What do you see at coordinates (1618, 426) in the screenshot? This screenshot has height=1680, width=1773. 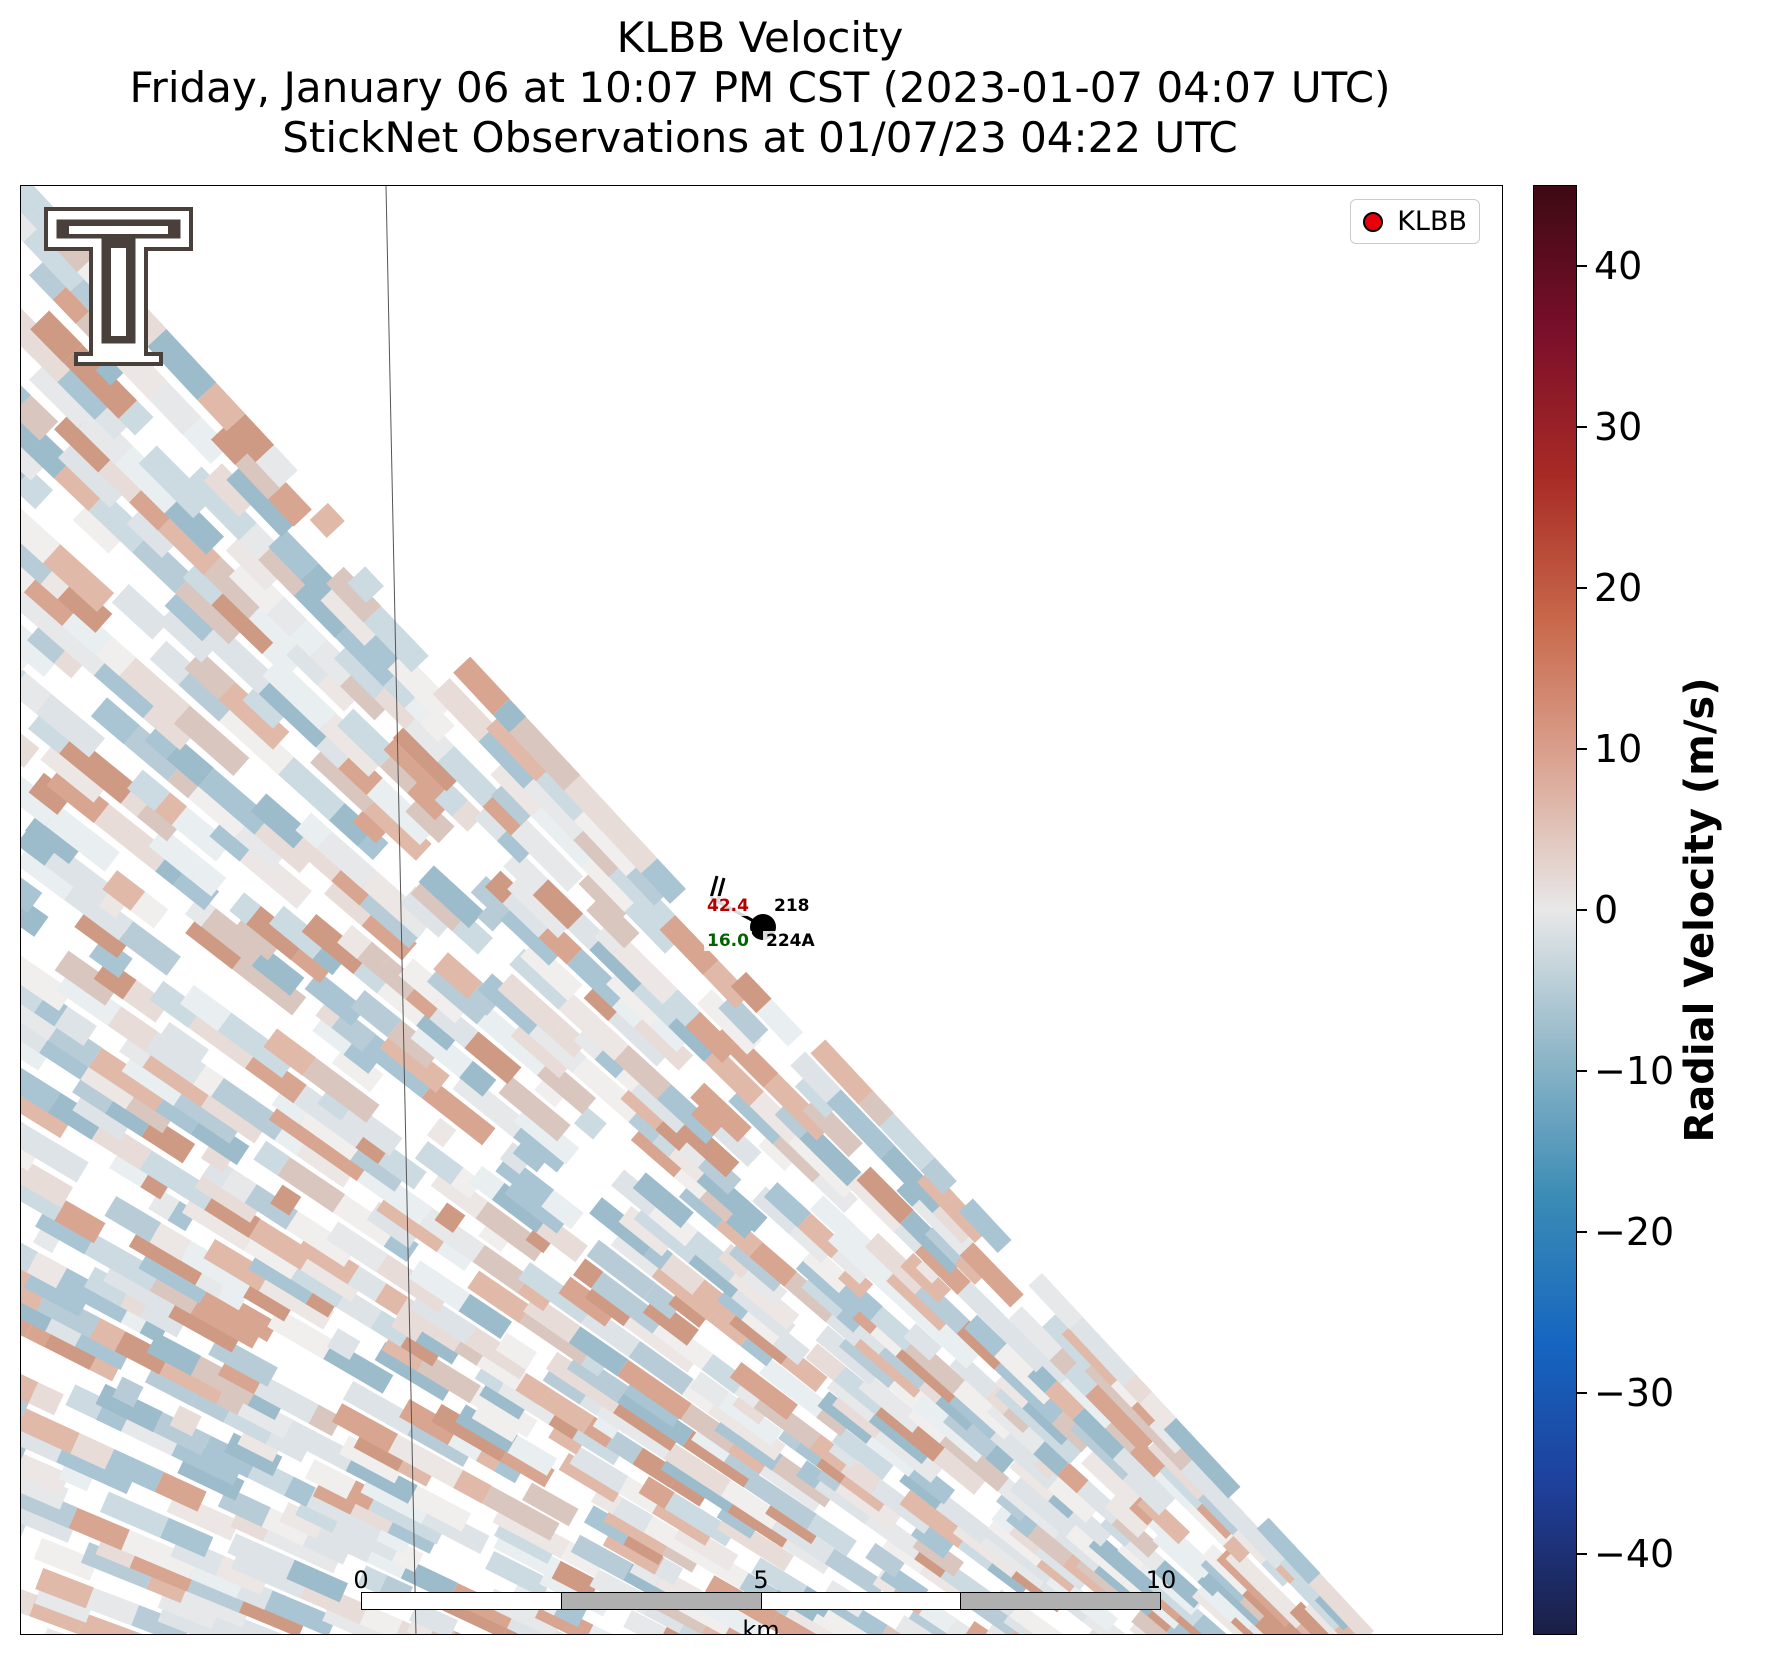 I see `colorbar-tick-label: 30` at bounding box center [1618, 426].